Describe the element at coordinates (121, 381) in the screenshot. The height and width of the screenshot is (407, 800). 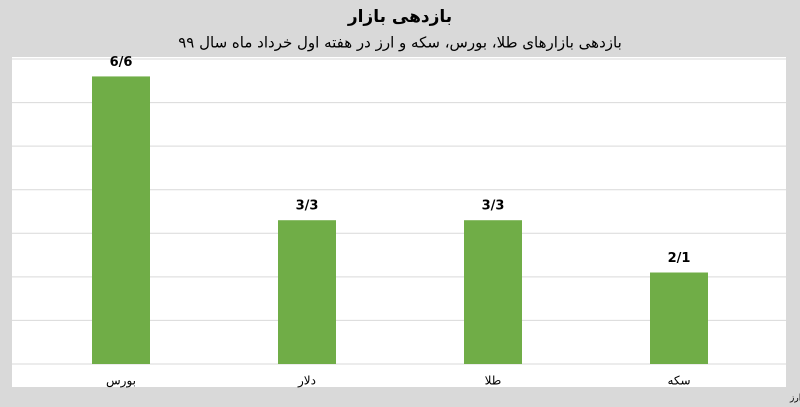
I see `x-tick-label: بورس` at that location.